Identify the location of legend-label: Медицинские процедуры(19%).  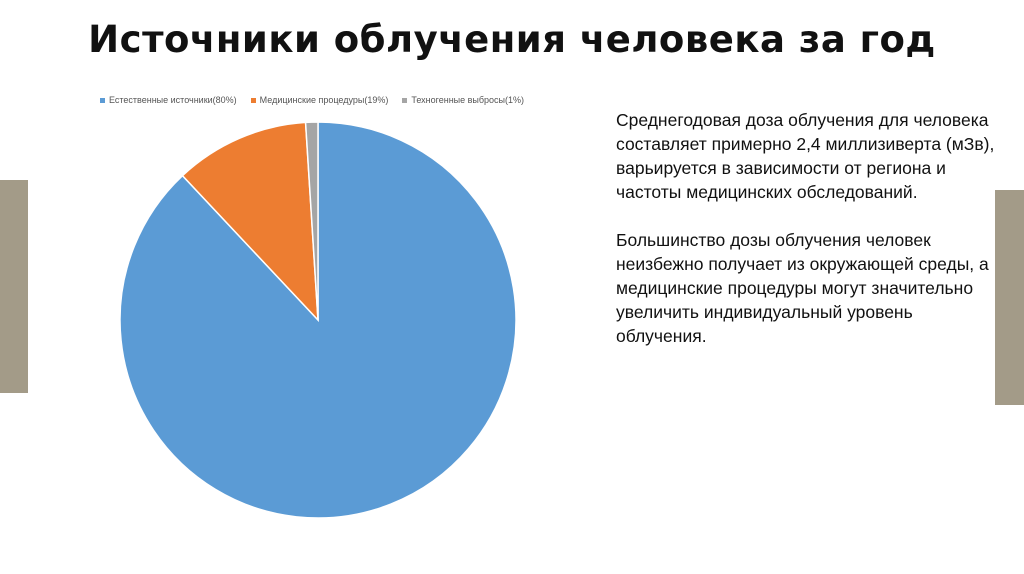
(324, 100).